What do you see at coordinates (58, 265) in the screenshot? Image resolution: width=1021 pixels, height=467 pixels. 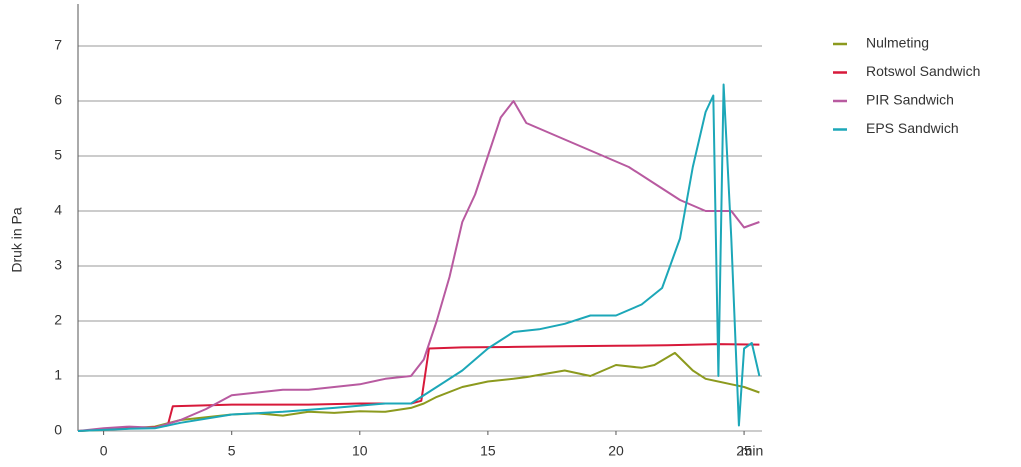 I see `y-tick-label: 3` at bounding box center [58, 265].